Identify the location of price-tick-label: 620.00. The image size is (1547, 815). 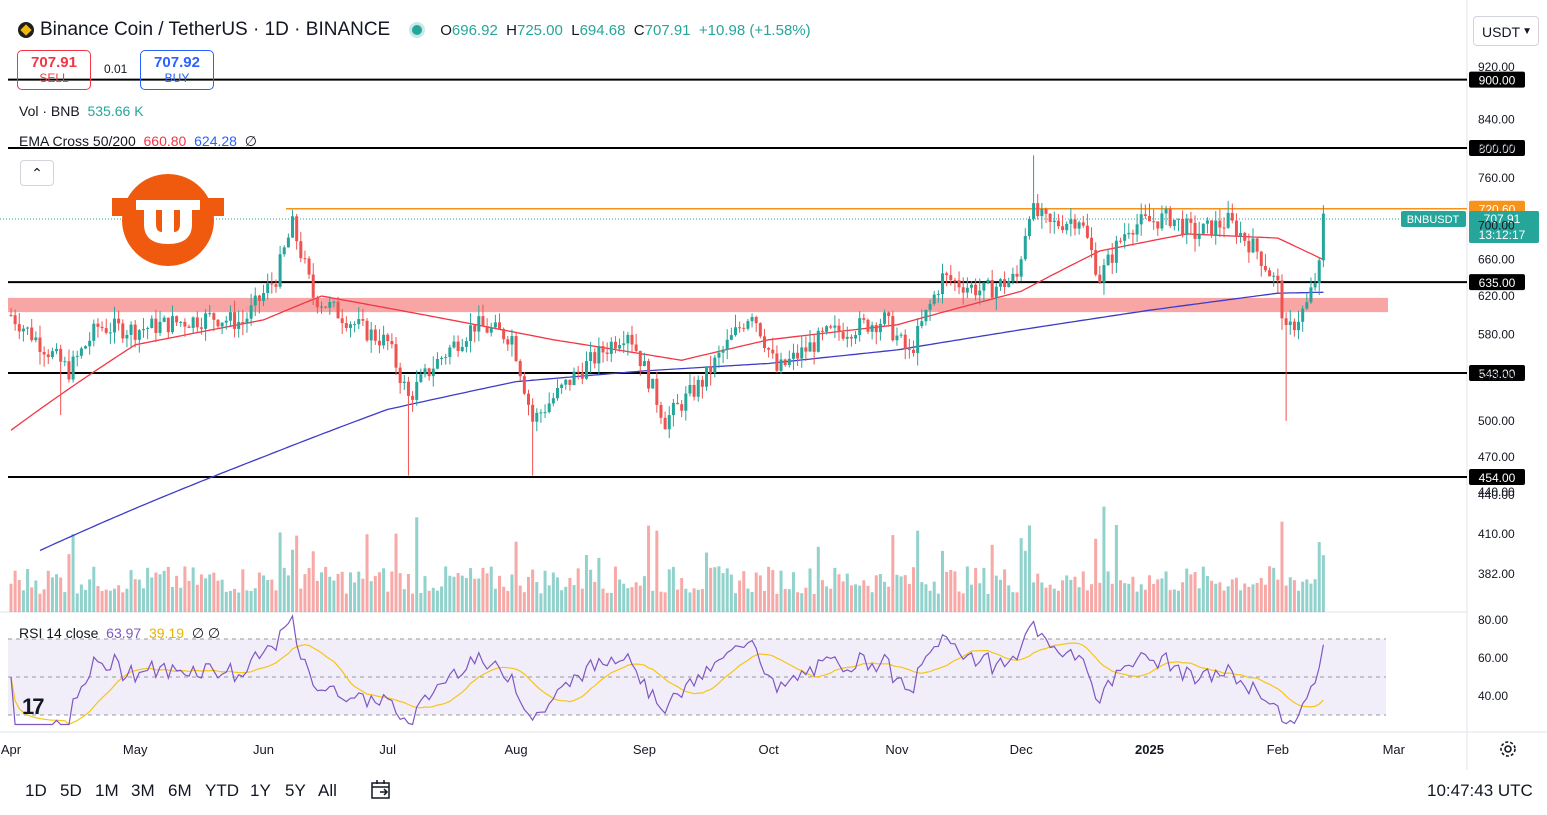
(1496, 296).